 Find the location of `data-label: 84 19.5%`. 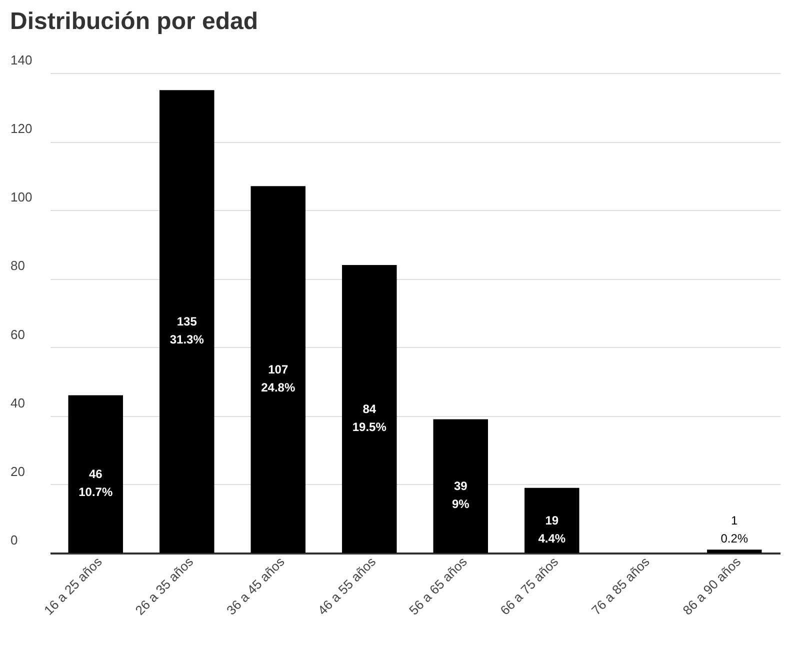

data-label: 84 19.5% is located at coordinates (369, 418).